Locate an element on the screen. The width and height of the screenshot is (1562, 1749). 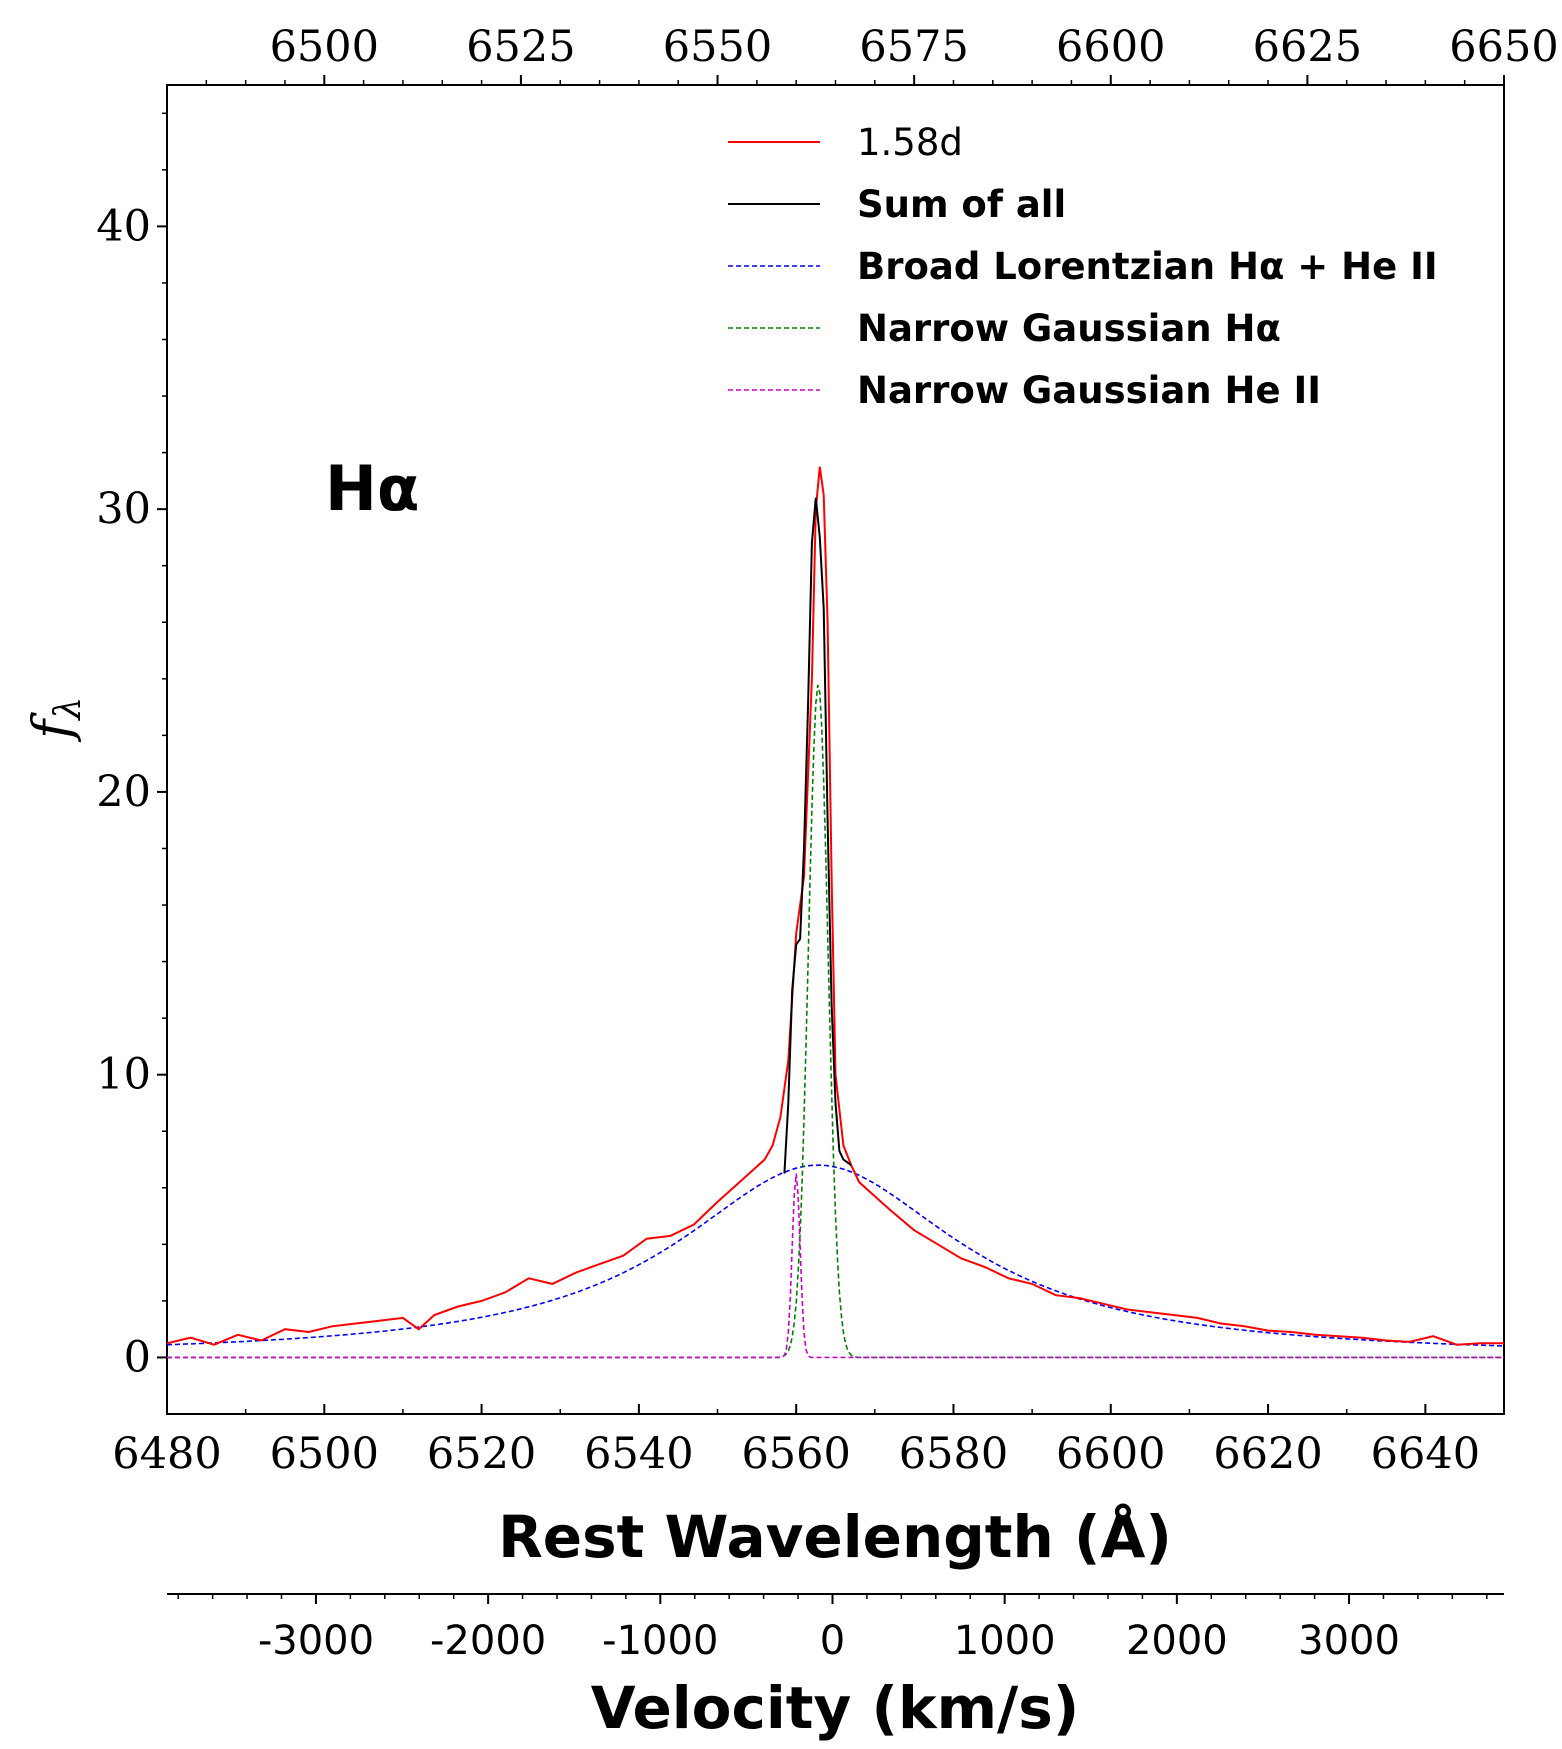
x-tick-label: 6620 is located at coordinates (1267, 1454).